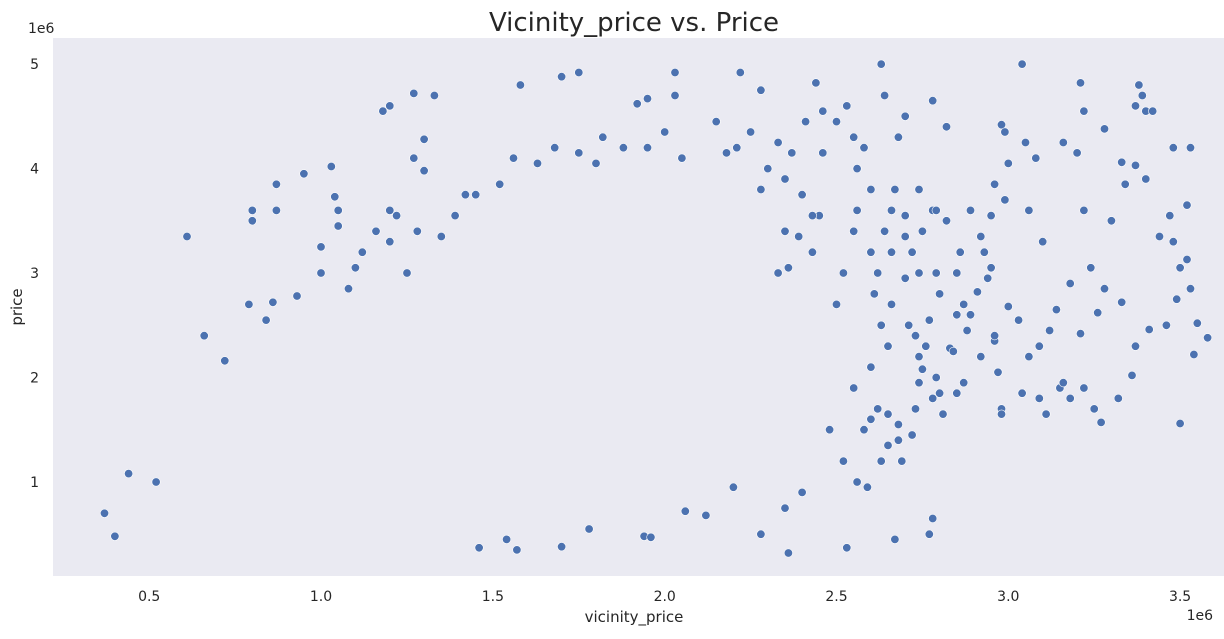 The width and height of the screenshot is (1224, 639). Describe the element at coordinates (1008, 597) in the screenshot. I see `x-tick-label: 3.0` at that location.